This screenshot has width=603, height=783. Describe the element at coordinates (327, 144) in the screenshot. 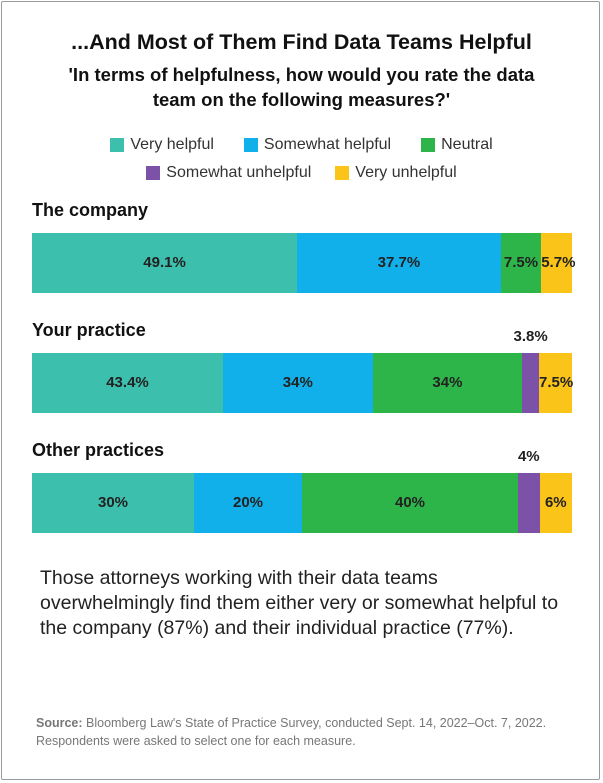

I see `legend-label: Somewhat helpful` at that location.